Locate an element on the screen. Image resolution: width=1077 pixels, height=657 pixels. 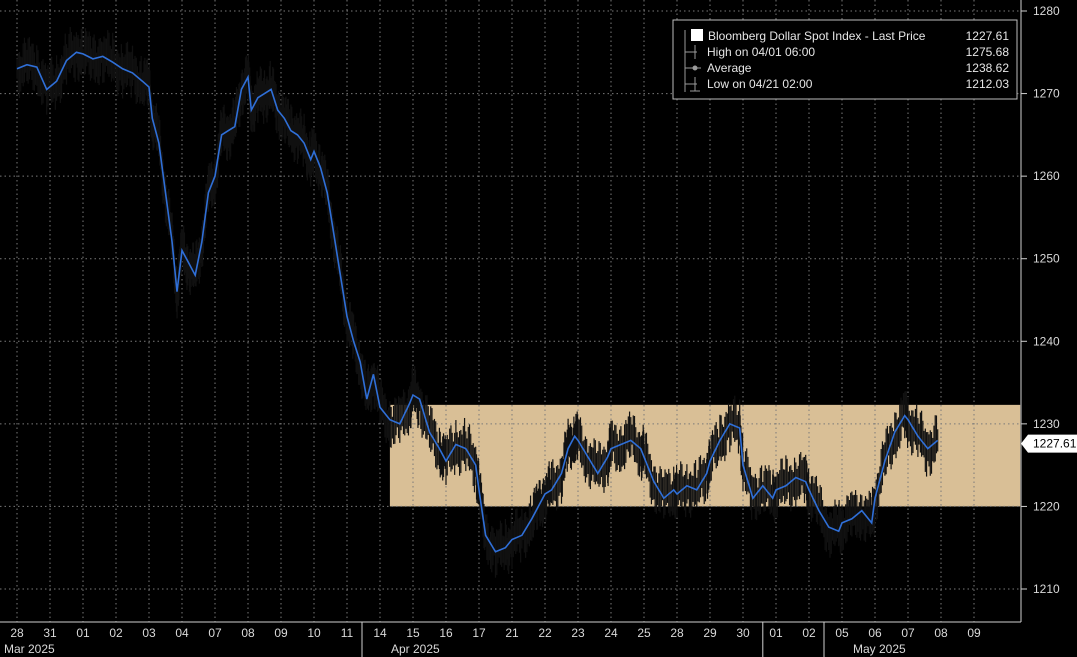
x-tick-label: 14 is located at coordinates (380, 633).